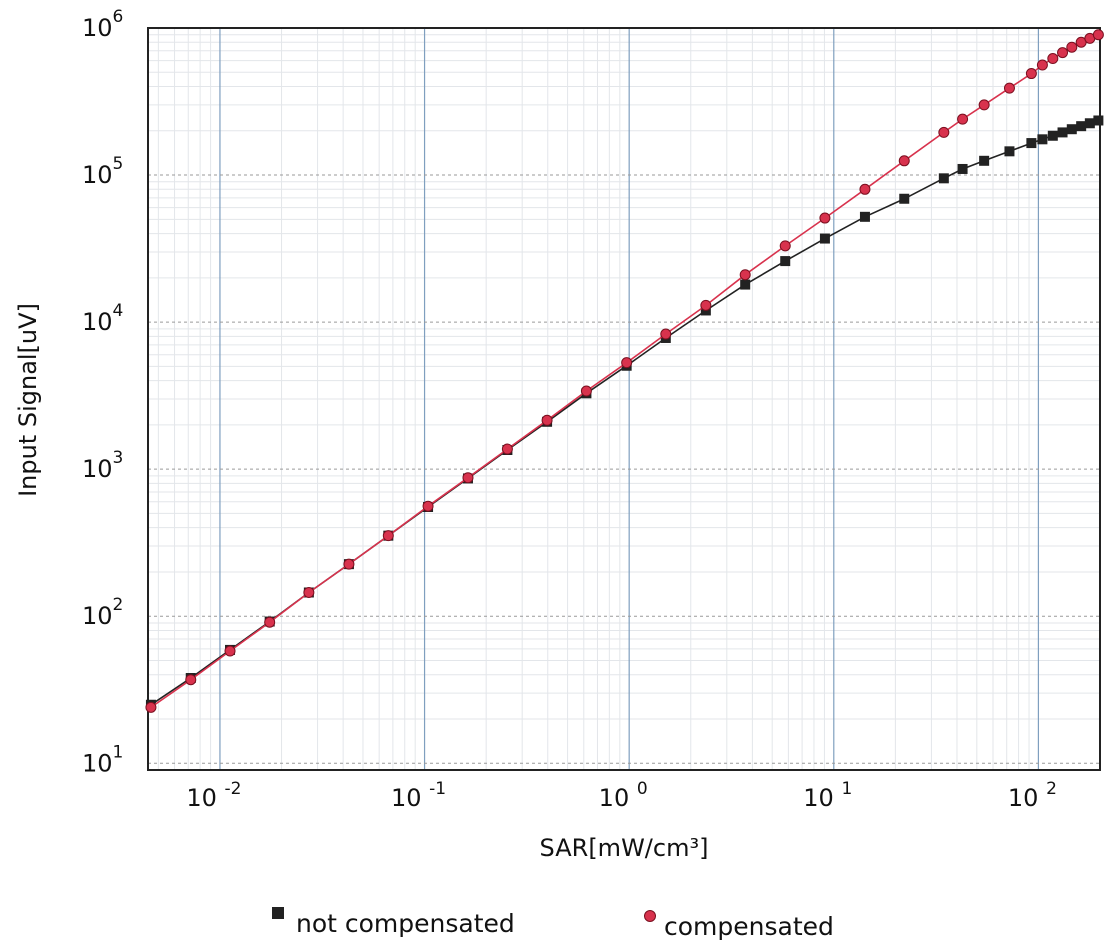 This screenshot has width=1104, height=949. What do you see at coordinates (437, 789) in the screenshot?
I see `x-tick-exponent: -1` at bounding box center [437, 789].